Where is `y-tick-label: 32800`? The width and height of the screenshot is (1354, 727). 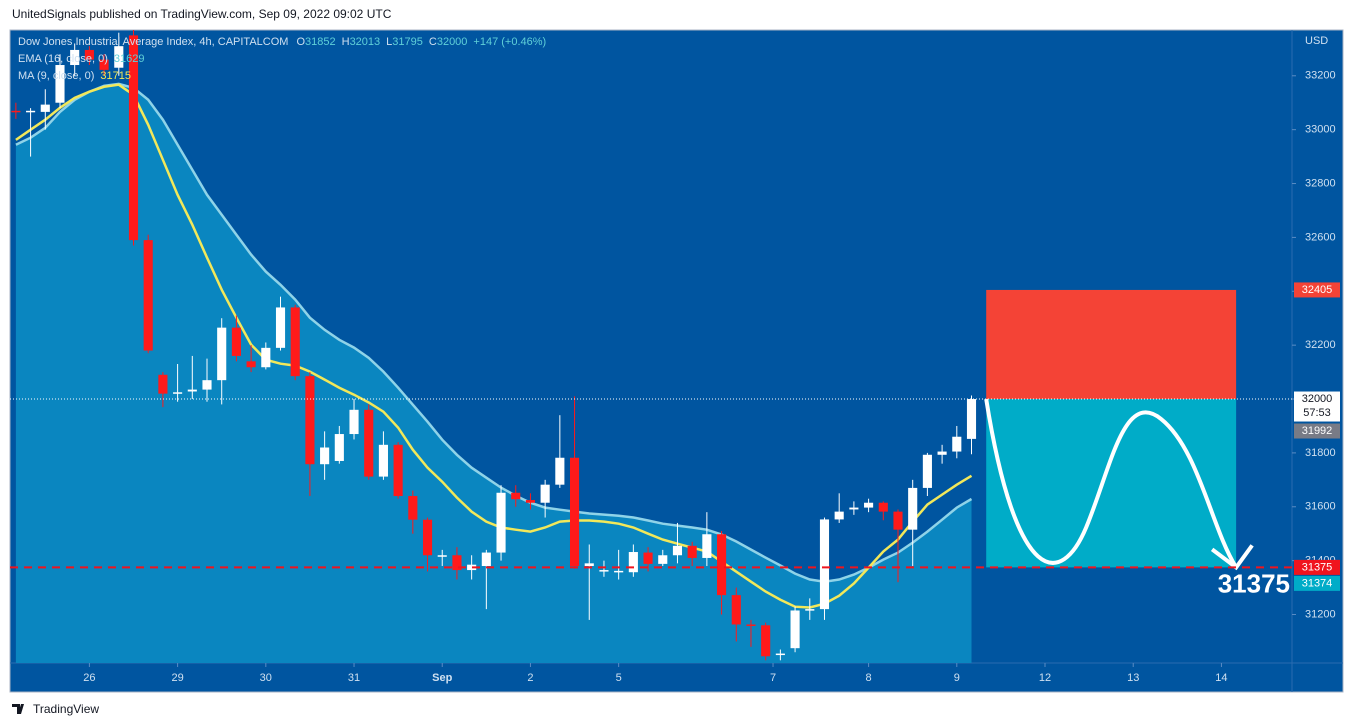 y-tick-label: 32800 is located at coordinates (1320, 183).